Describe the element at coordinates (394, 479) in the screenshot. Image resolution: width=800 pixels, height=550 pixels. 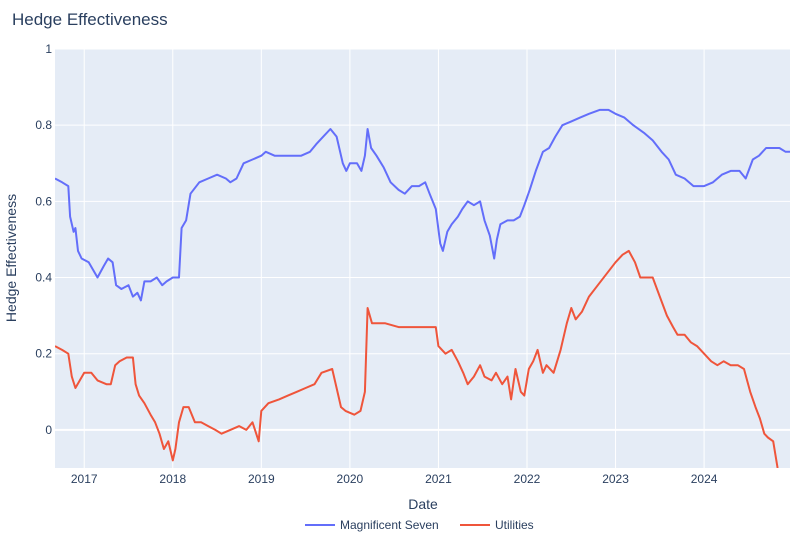
I see `x-axis-ticks: 2017 2018 2019 2020 2021 2022 2023 2024` at that location.